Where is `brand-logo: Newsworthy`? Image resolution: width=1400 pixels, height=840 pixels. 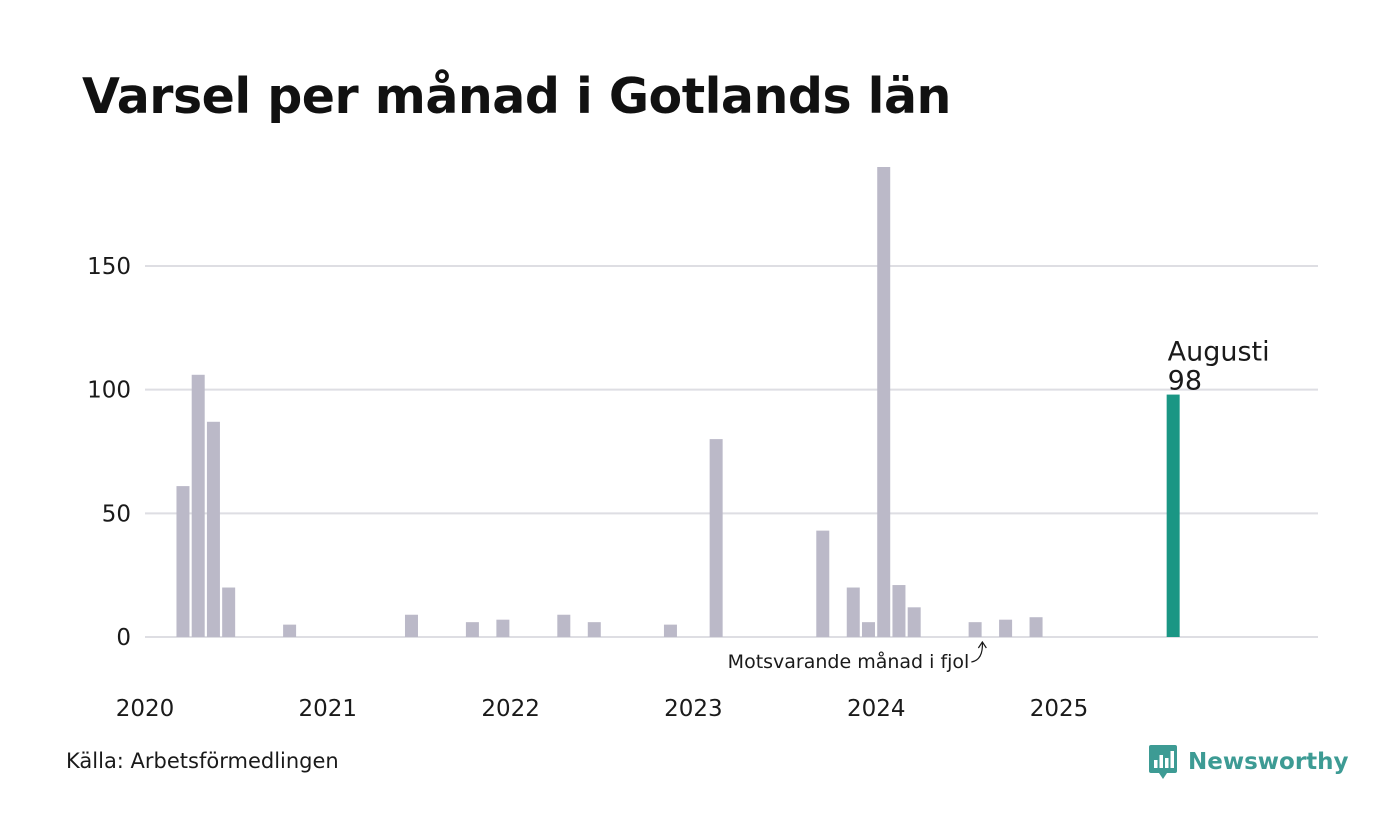
brand-logo: Newsworthy is located at coordinates (1248, 762).